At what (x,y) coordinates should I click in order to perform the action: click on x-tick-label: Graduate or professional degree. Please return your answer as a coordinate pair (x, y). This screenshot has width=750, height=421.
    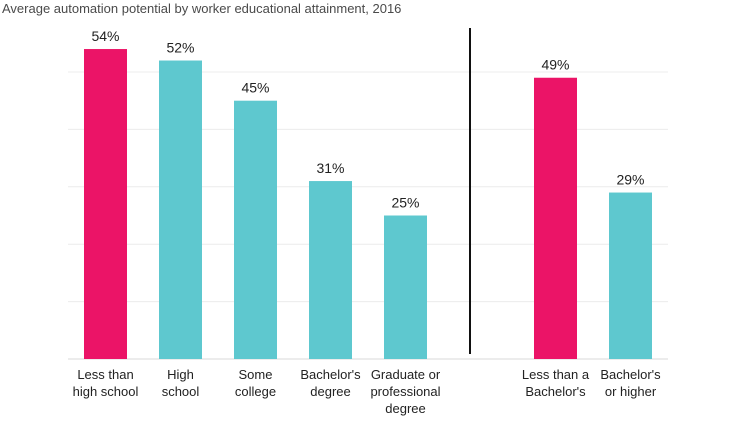
    Looking at the image, I should click on (405, 391).